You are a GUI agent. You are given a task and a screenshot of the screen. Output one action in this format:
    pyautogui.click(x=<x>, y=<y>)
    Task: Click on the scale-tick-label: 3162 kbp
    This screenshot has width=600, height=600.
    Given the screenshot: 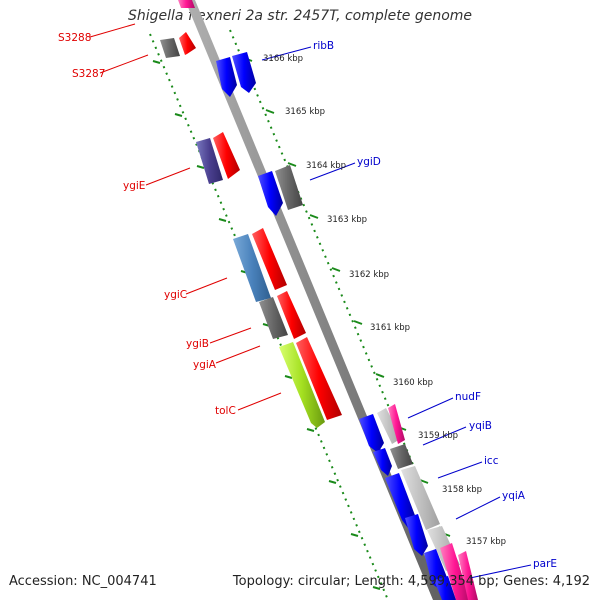 What is the action you would take?
    pyautogui.click(x=369, y=275)
    